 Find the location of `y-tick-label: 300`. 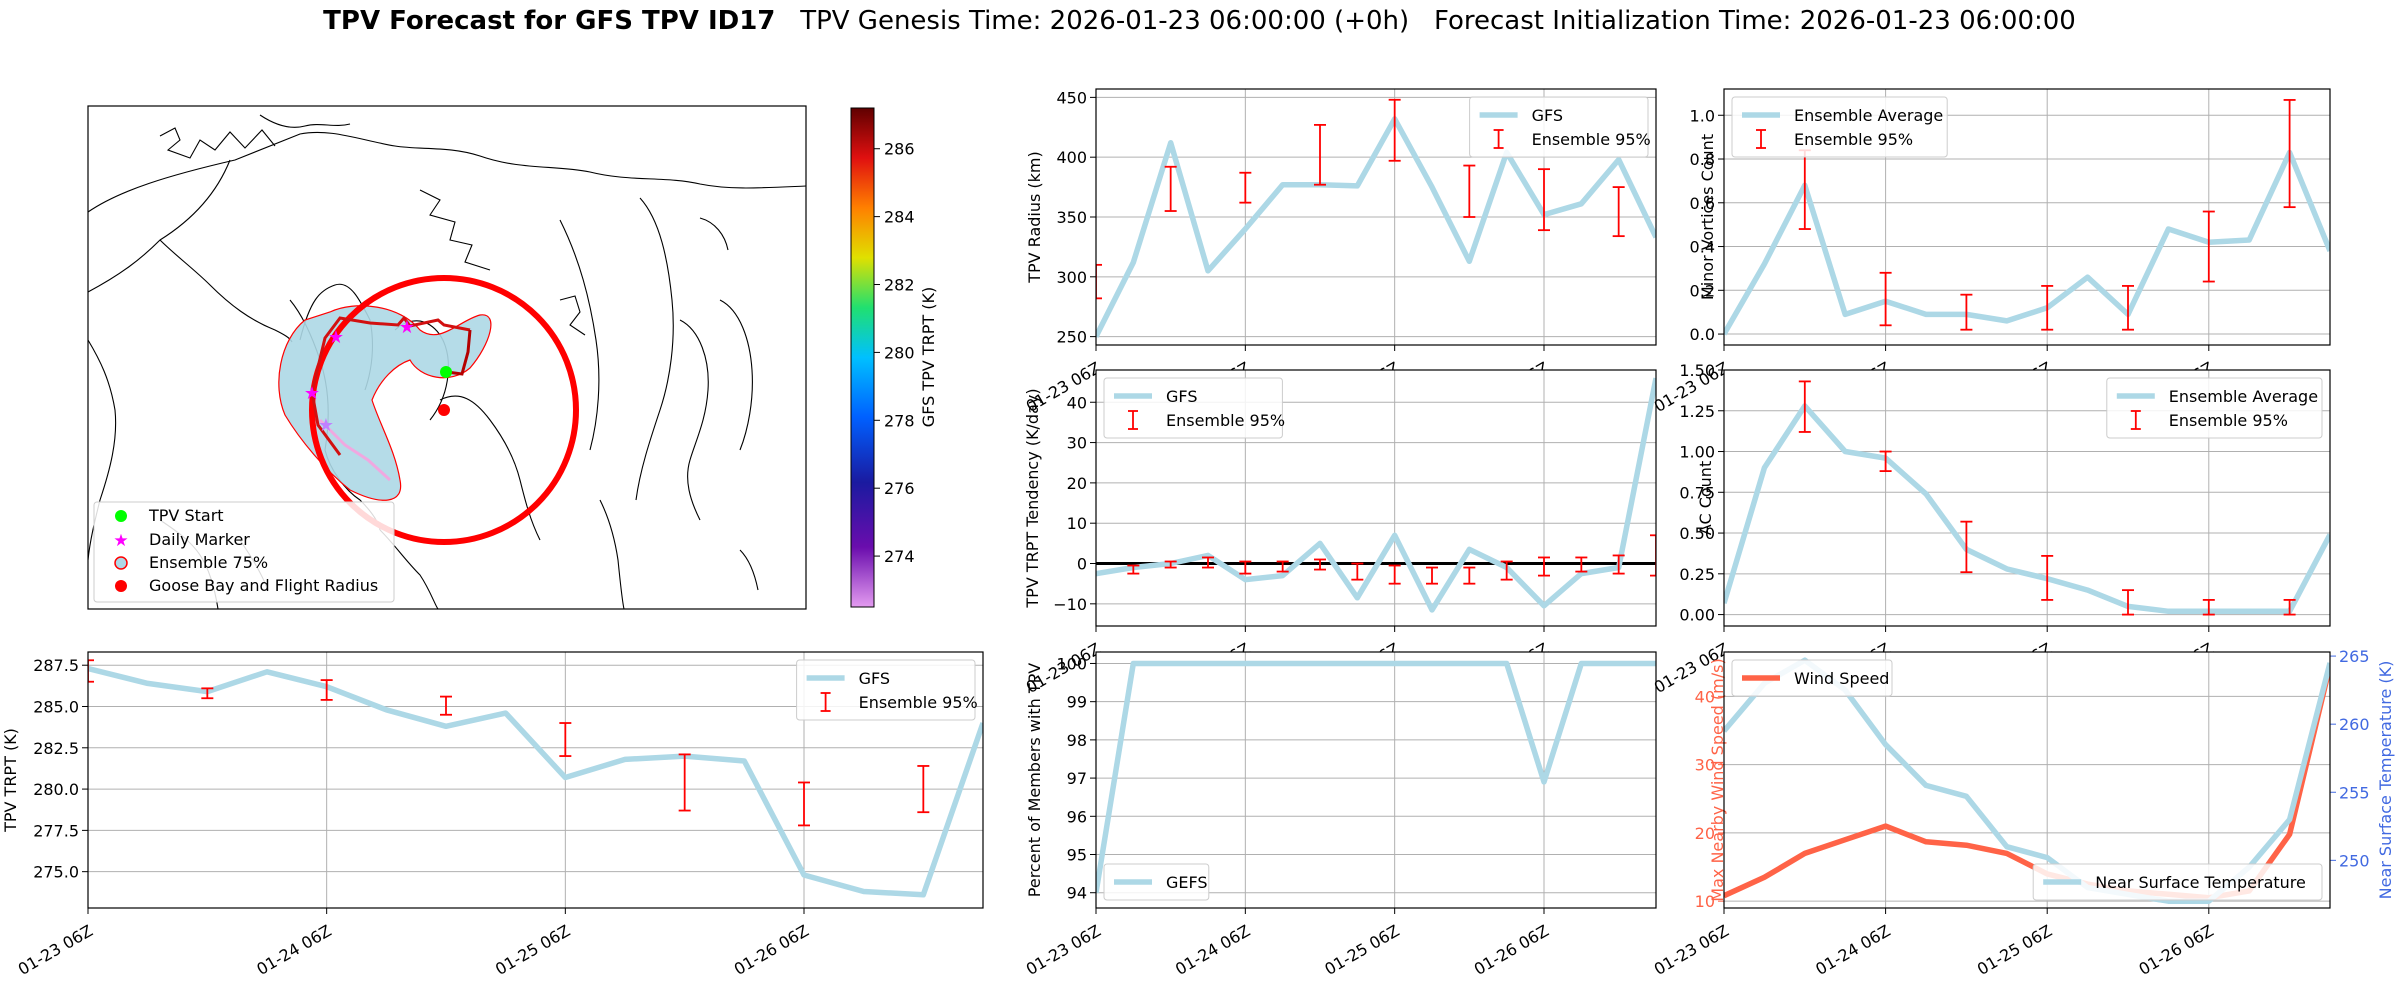

y-tick-label: 300 is located at coordinates (1071, 277).